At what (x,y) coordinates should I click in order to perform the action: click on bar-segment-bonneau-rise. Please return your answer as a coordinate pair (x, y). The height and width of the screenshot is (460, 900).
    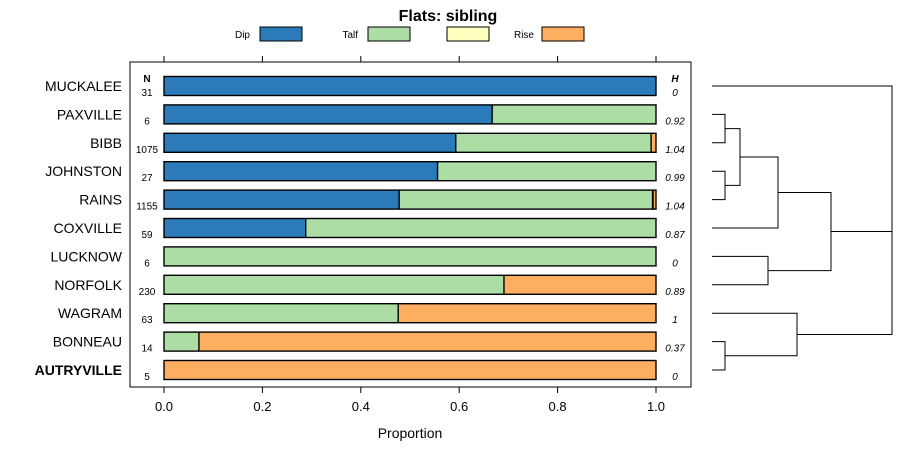
    Looking at the image, I should click on (427, 342).